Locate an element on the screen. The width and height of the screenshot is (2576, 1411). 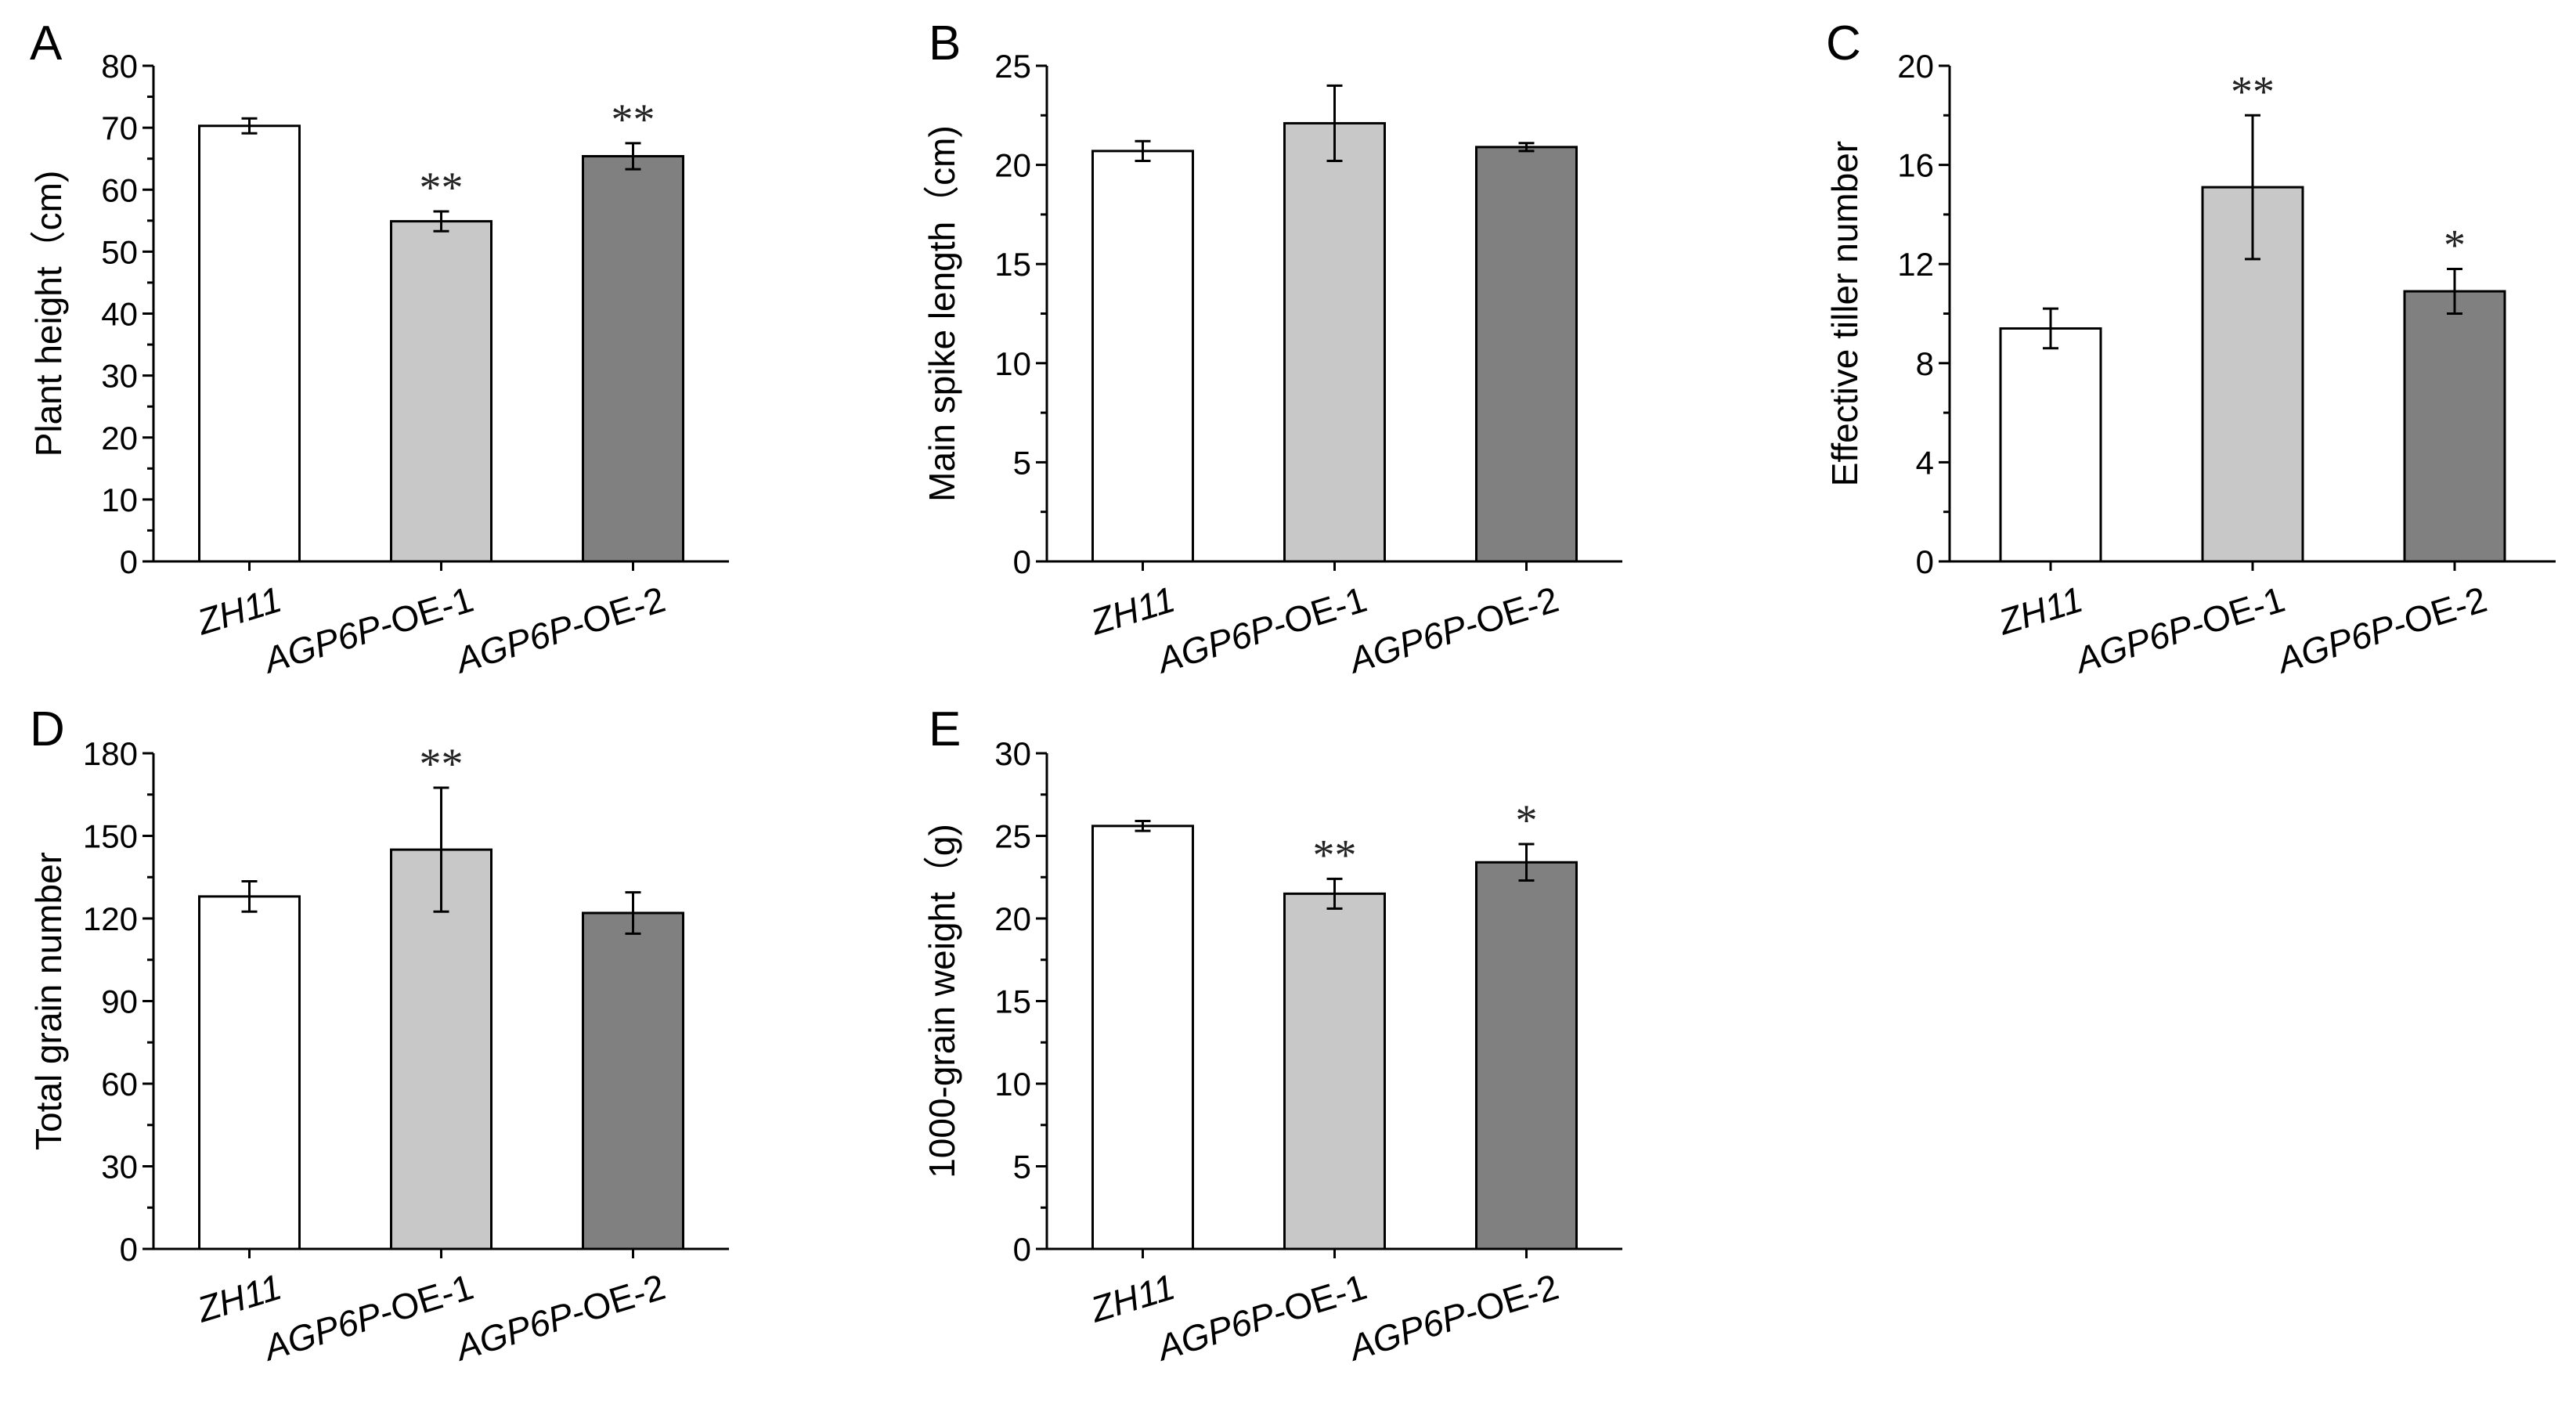
y-tick-label: 120 is located at coordinates (110, 919).